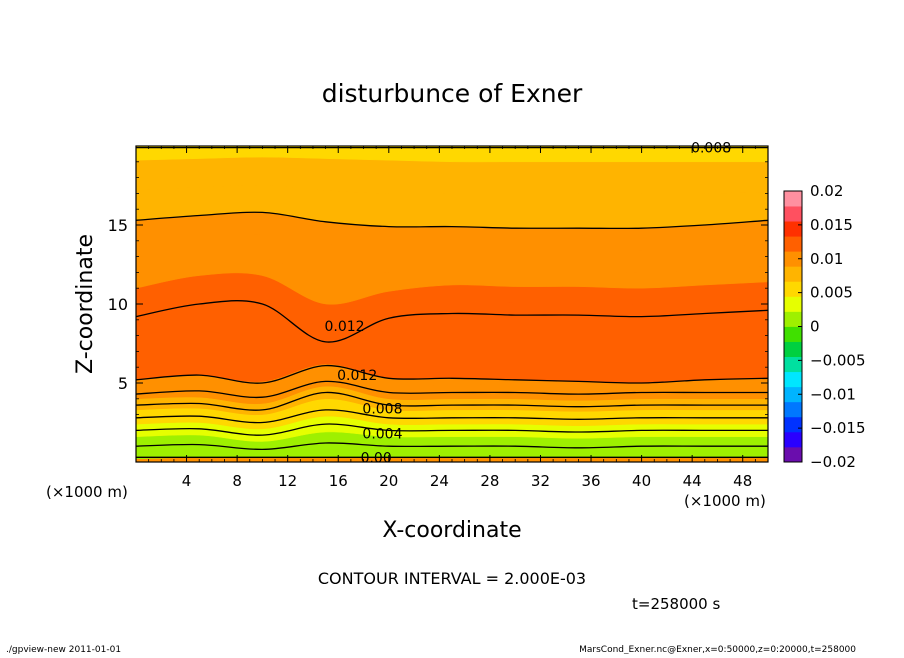  What do you see at coordinates (590, 481) in the screenshot?
I see `x-tick-label: 36` at bounding box center [590, 481].